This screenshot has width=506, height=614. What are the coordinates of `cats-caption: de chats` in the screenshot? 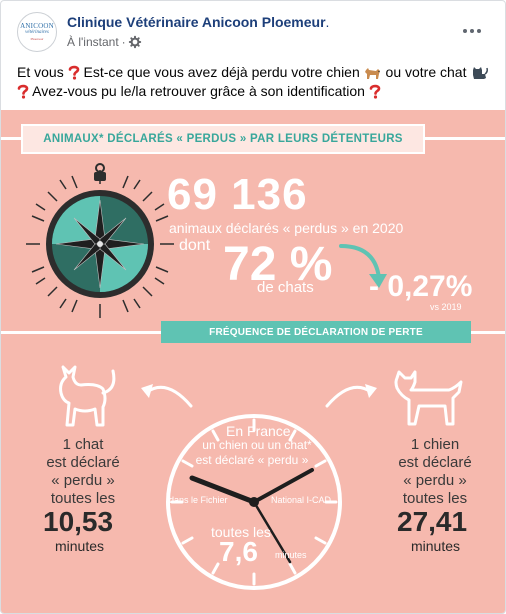 It's located at (285, 287).